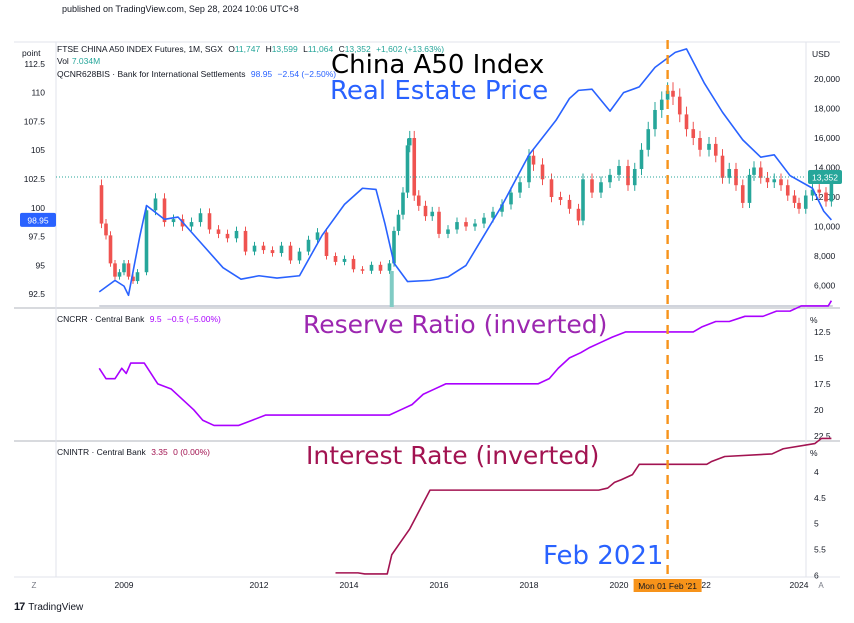 The height and width of the screenshot is (623, 854). I want to click on tick-reserve-15: 15, so click(819, 358).